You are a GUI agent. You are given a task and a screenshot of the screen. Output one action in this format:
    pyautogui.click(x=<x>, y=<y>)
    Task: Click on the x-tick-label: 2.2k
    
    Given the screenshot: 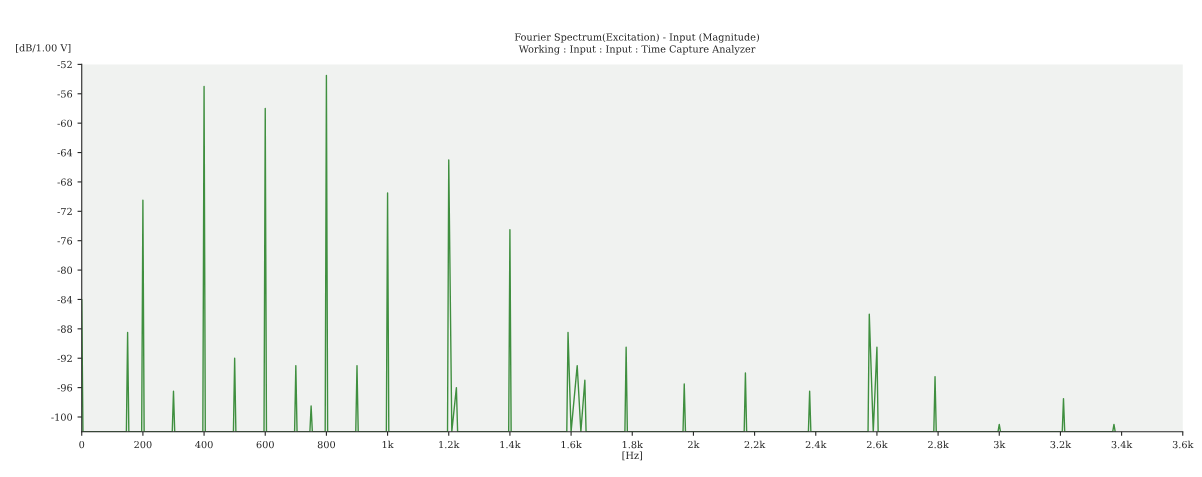 What is the action you would take?
    pyautogui.click(x=755, y=444)
    